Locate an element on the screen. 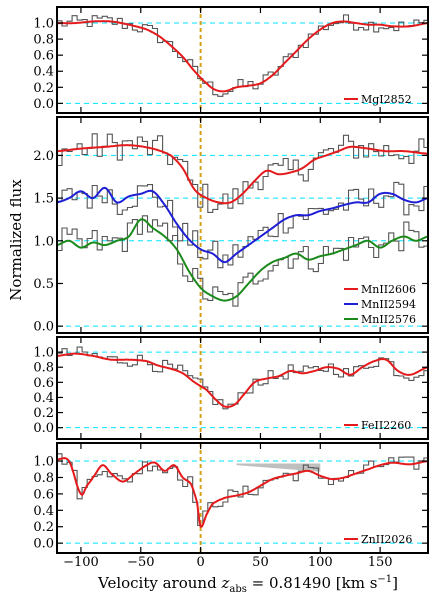 The height and width of the screenshot is (601, 436). legend-label: MnII2606 is located at coordinates (388, 289).